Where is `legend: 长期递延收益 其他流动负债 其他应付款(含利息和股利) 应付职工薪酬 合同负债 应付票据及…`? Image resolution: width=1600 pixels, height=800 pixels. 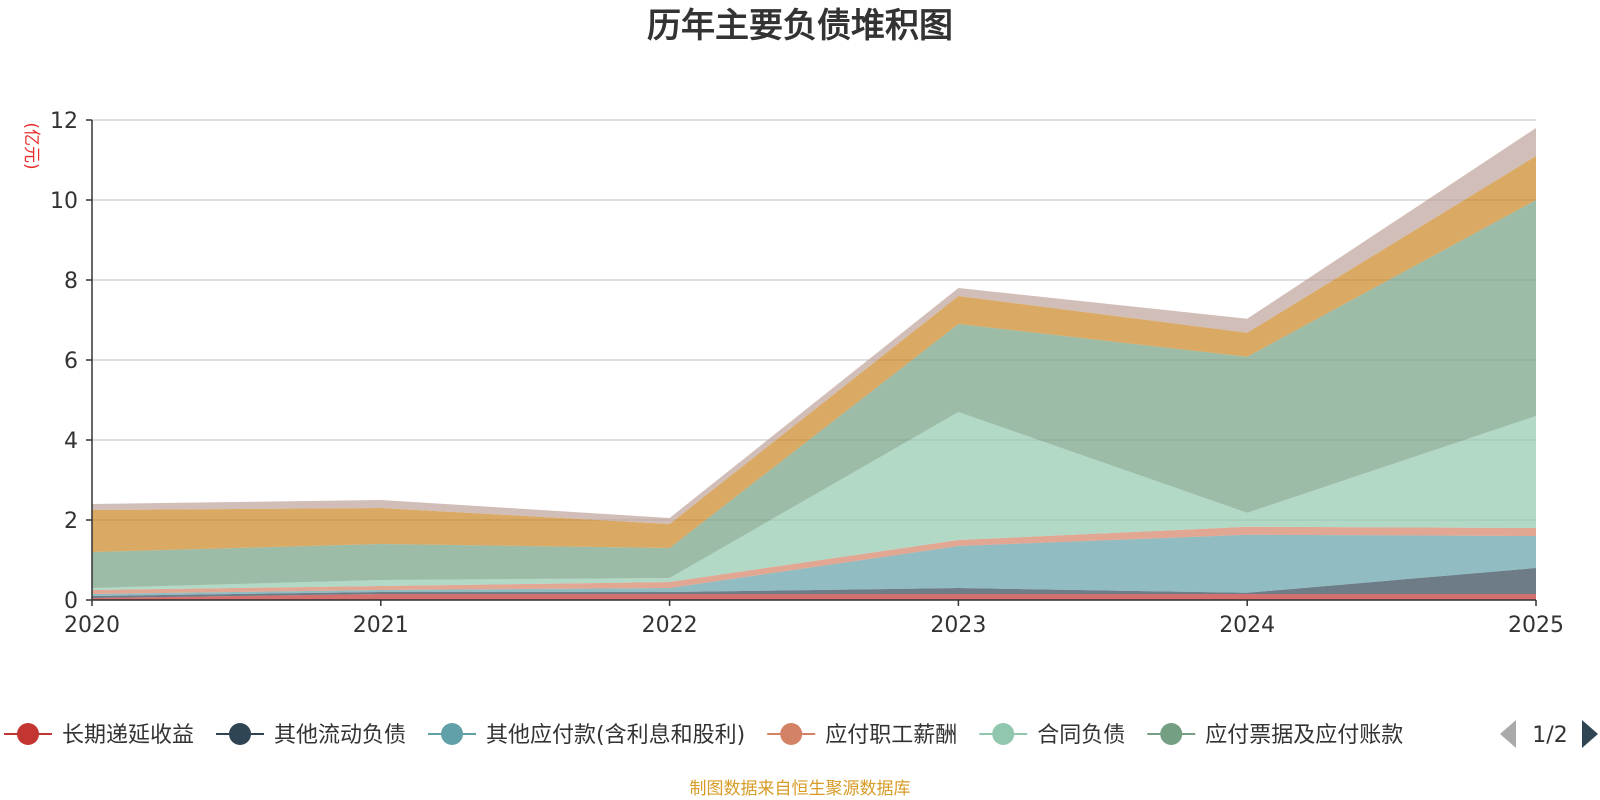 legend: 长期递延收益 其他流动负债 其他应付款(含利息和股利) 应付职工薪酬 合同负债 应付票据及… is located at coordinates (703, 735).